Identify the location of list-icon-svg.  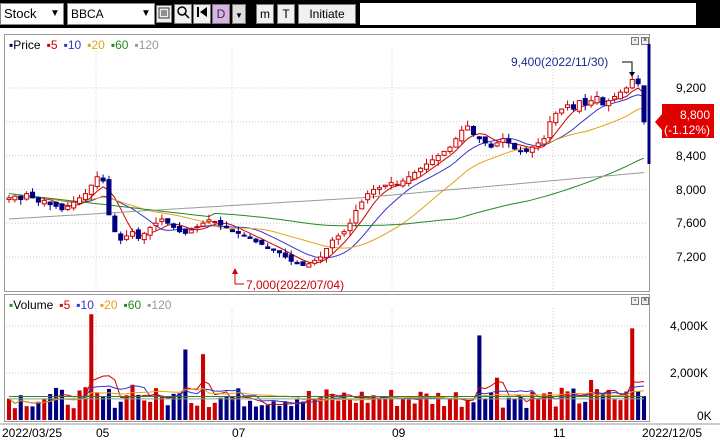
(164, 13).